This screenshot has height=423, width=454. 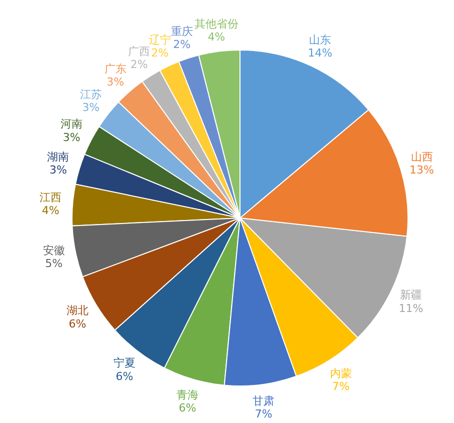 I want to click on slice-label: 重庆, so click(x=181, y=31).